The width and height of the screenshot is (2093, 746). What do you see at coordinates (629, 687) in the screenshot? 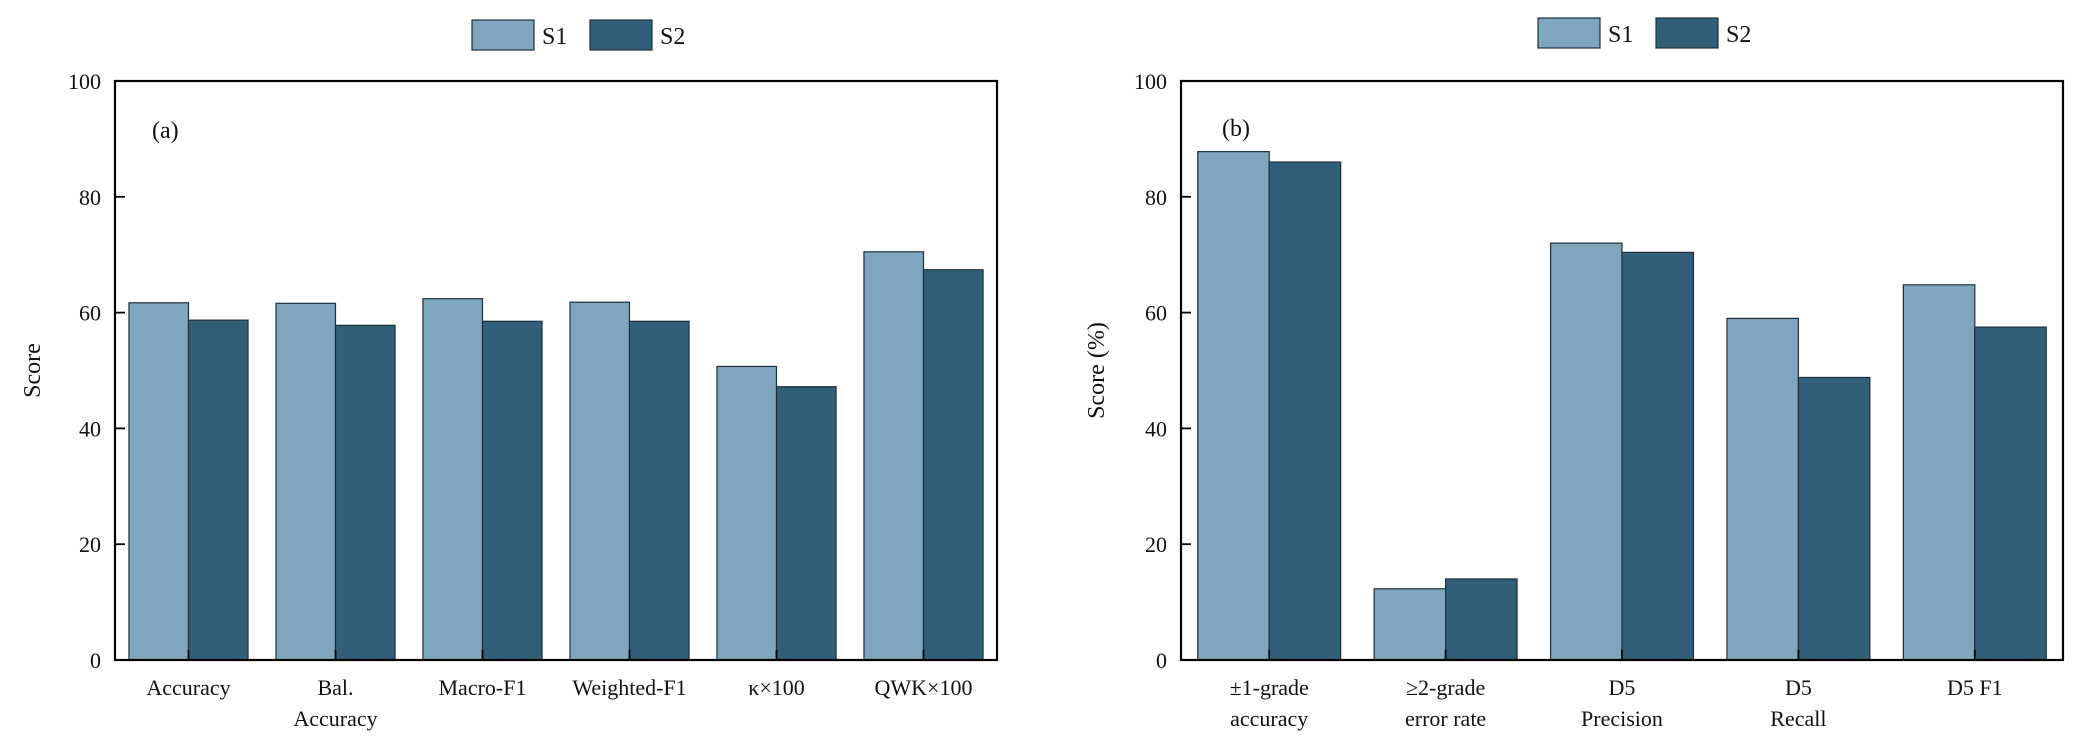
I see `x-tick-label: Weighted-F1` at bounding box center [629, 687].